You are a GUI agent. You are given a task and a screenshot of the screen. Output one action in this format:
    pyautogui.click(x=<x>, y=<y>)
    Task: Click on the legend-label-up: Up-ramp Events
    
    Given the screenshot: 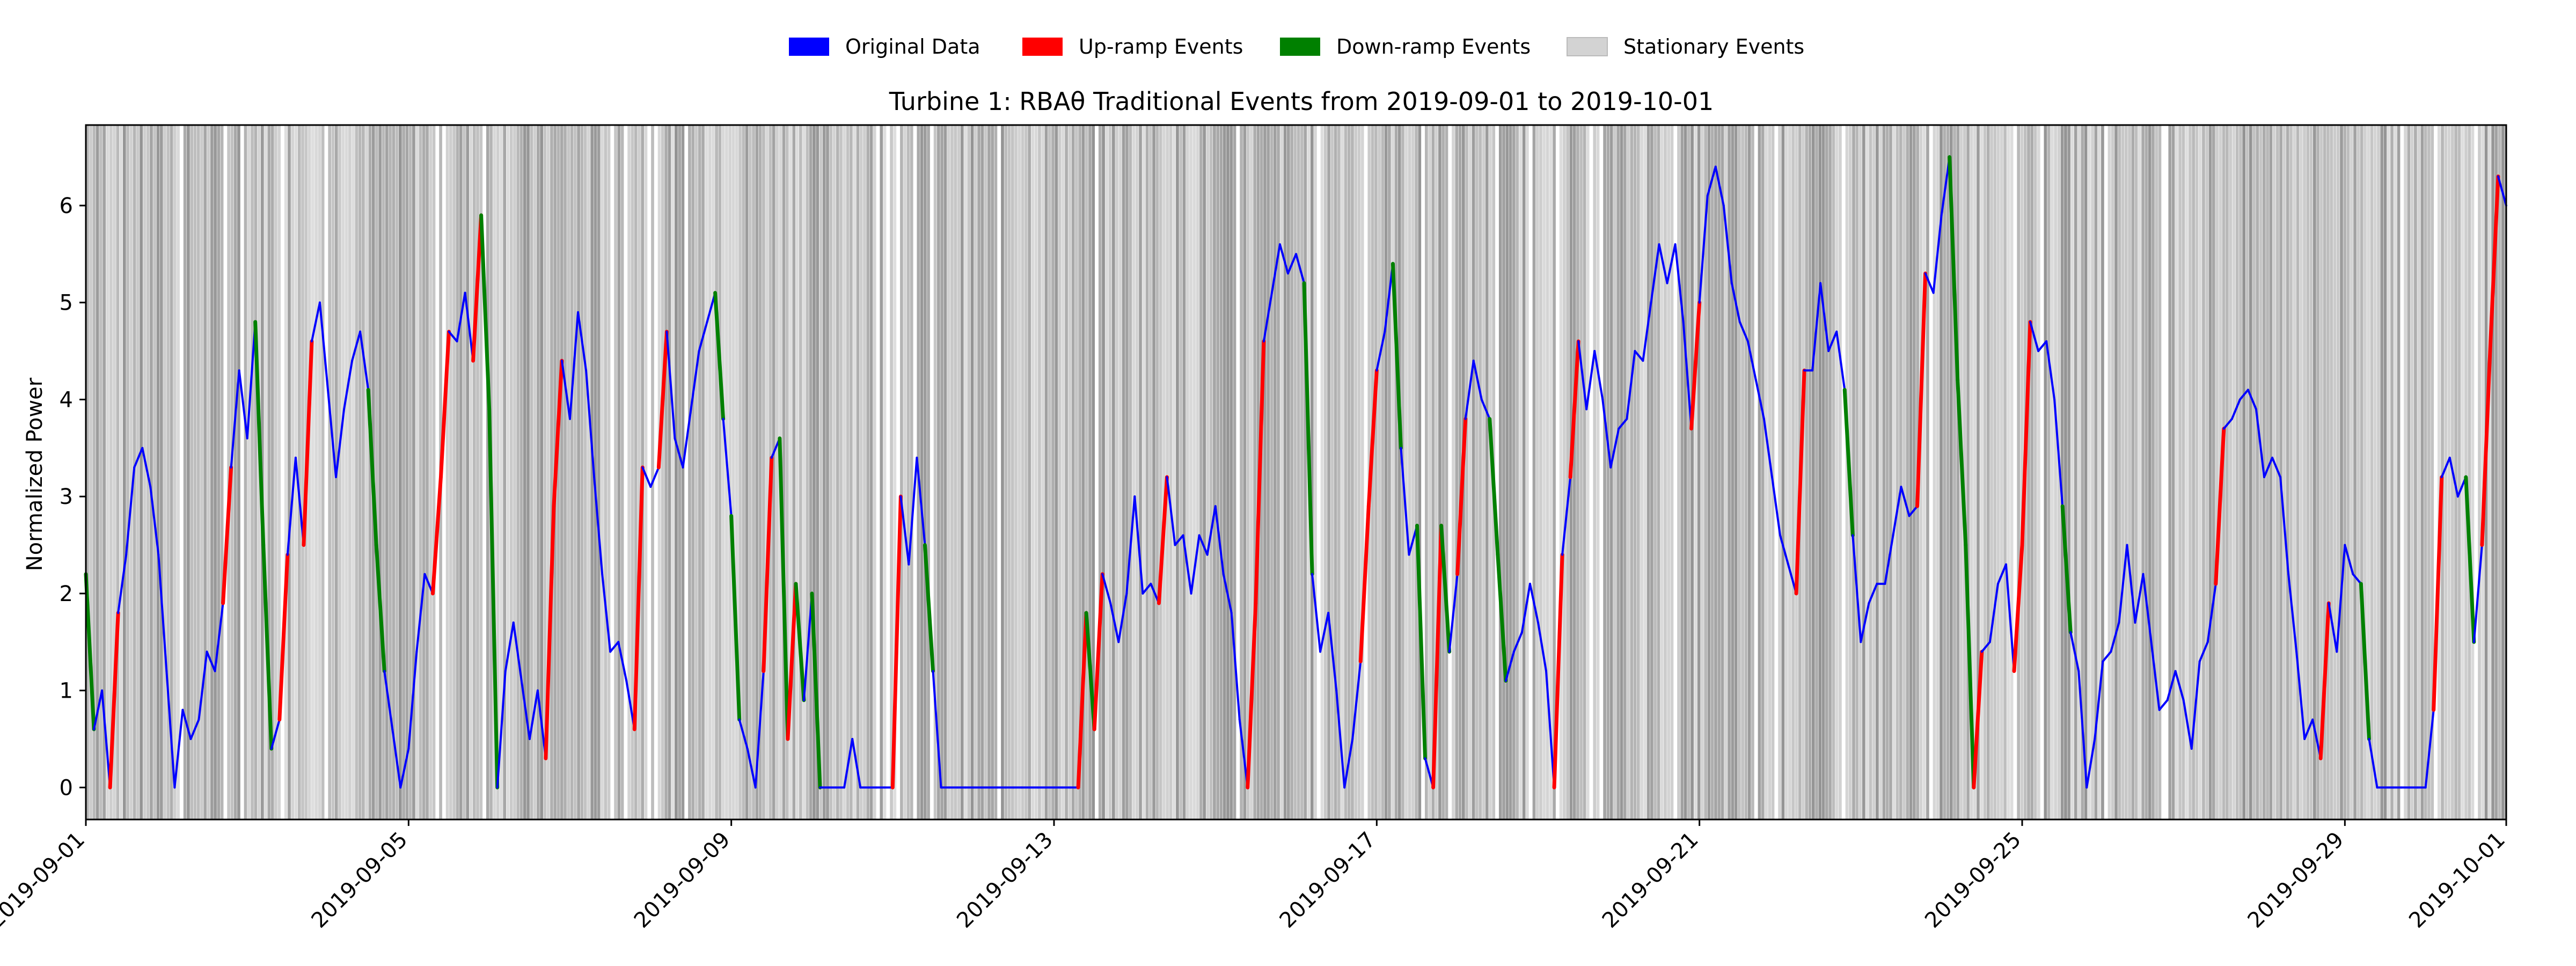 What is the action you would take?
    pyautogui.click(x=1161, y=46)
    